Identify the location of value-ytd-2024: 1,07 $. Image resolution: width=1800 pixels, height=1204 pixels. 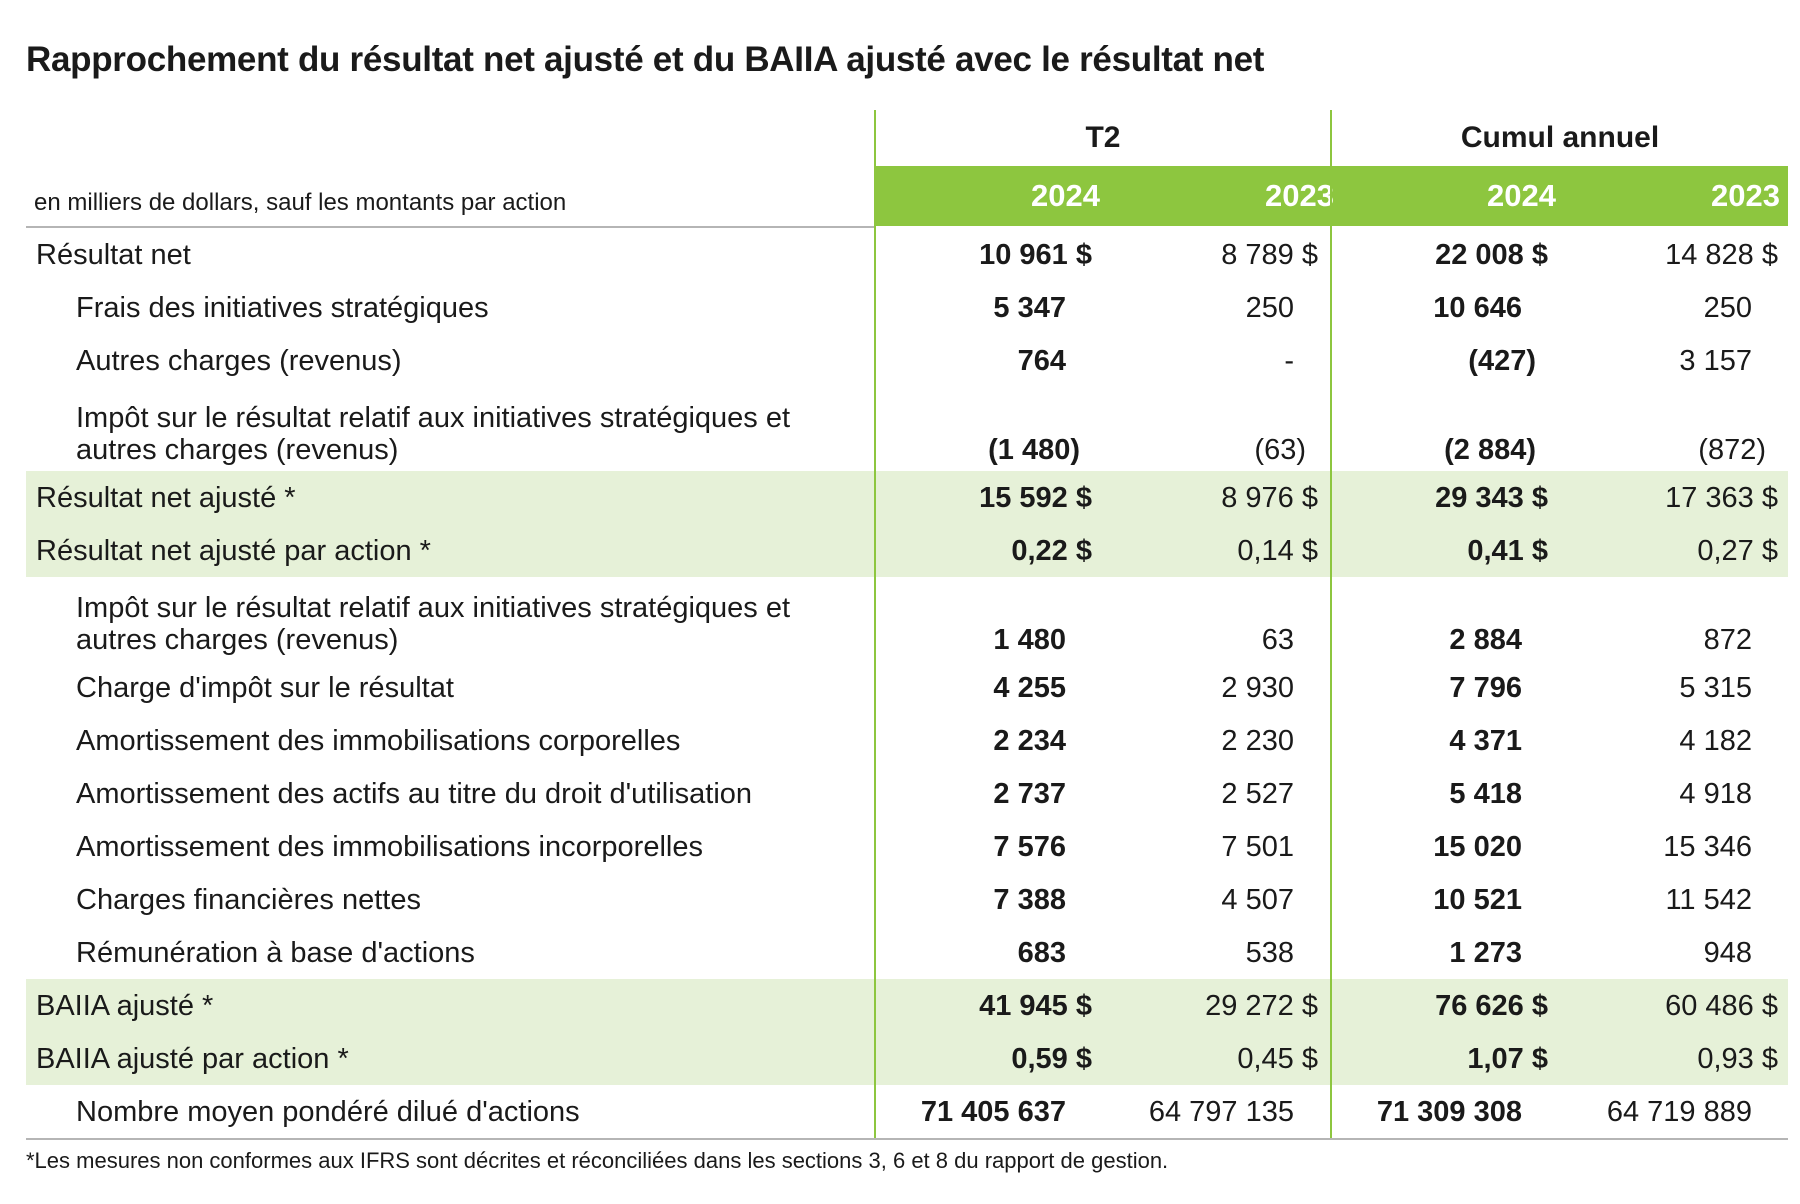
(1507, 1059).